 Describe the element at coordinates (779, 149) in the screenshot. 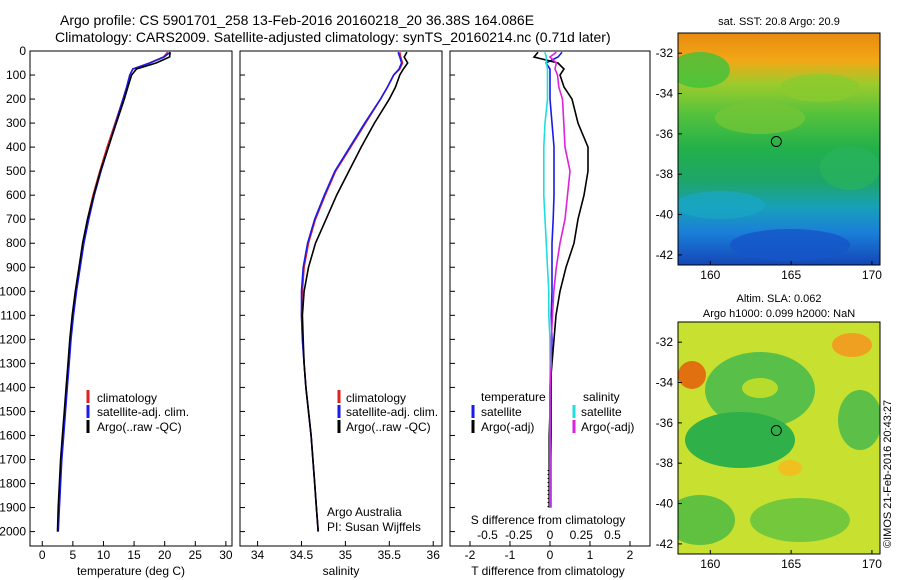

I see `sst-map-frame` at that location.